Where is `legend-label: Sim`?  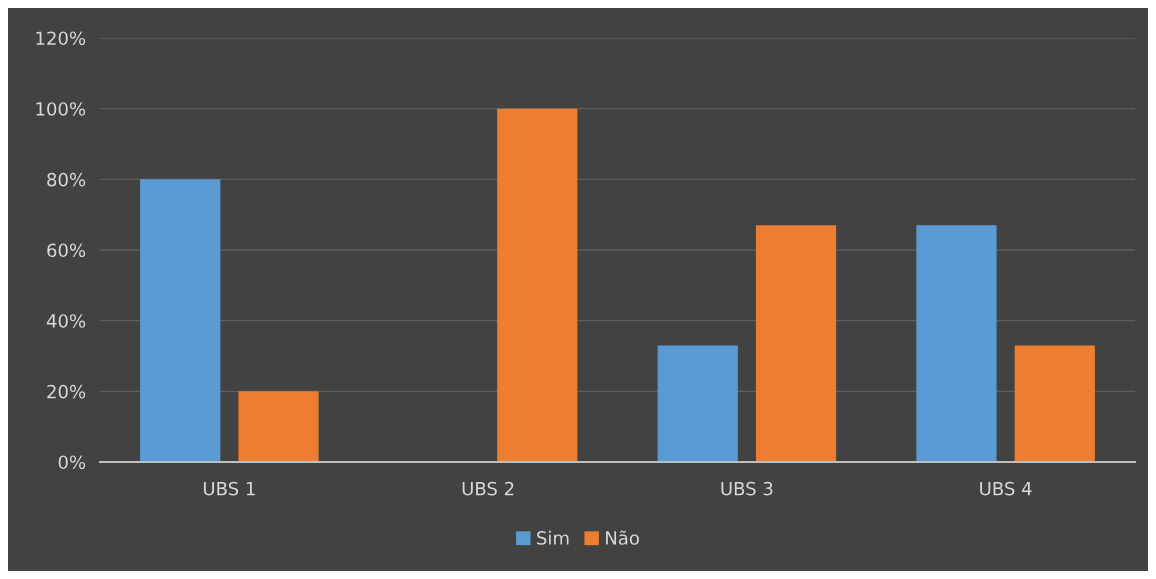 legend-label: Sim is located at coordinates (553, 537).